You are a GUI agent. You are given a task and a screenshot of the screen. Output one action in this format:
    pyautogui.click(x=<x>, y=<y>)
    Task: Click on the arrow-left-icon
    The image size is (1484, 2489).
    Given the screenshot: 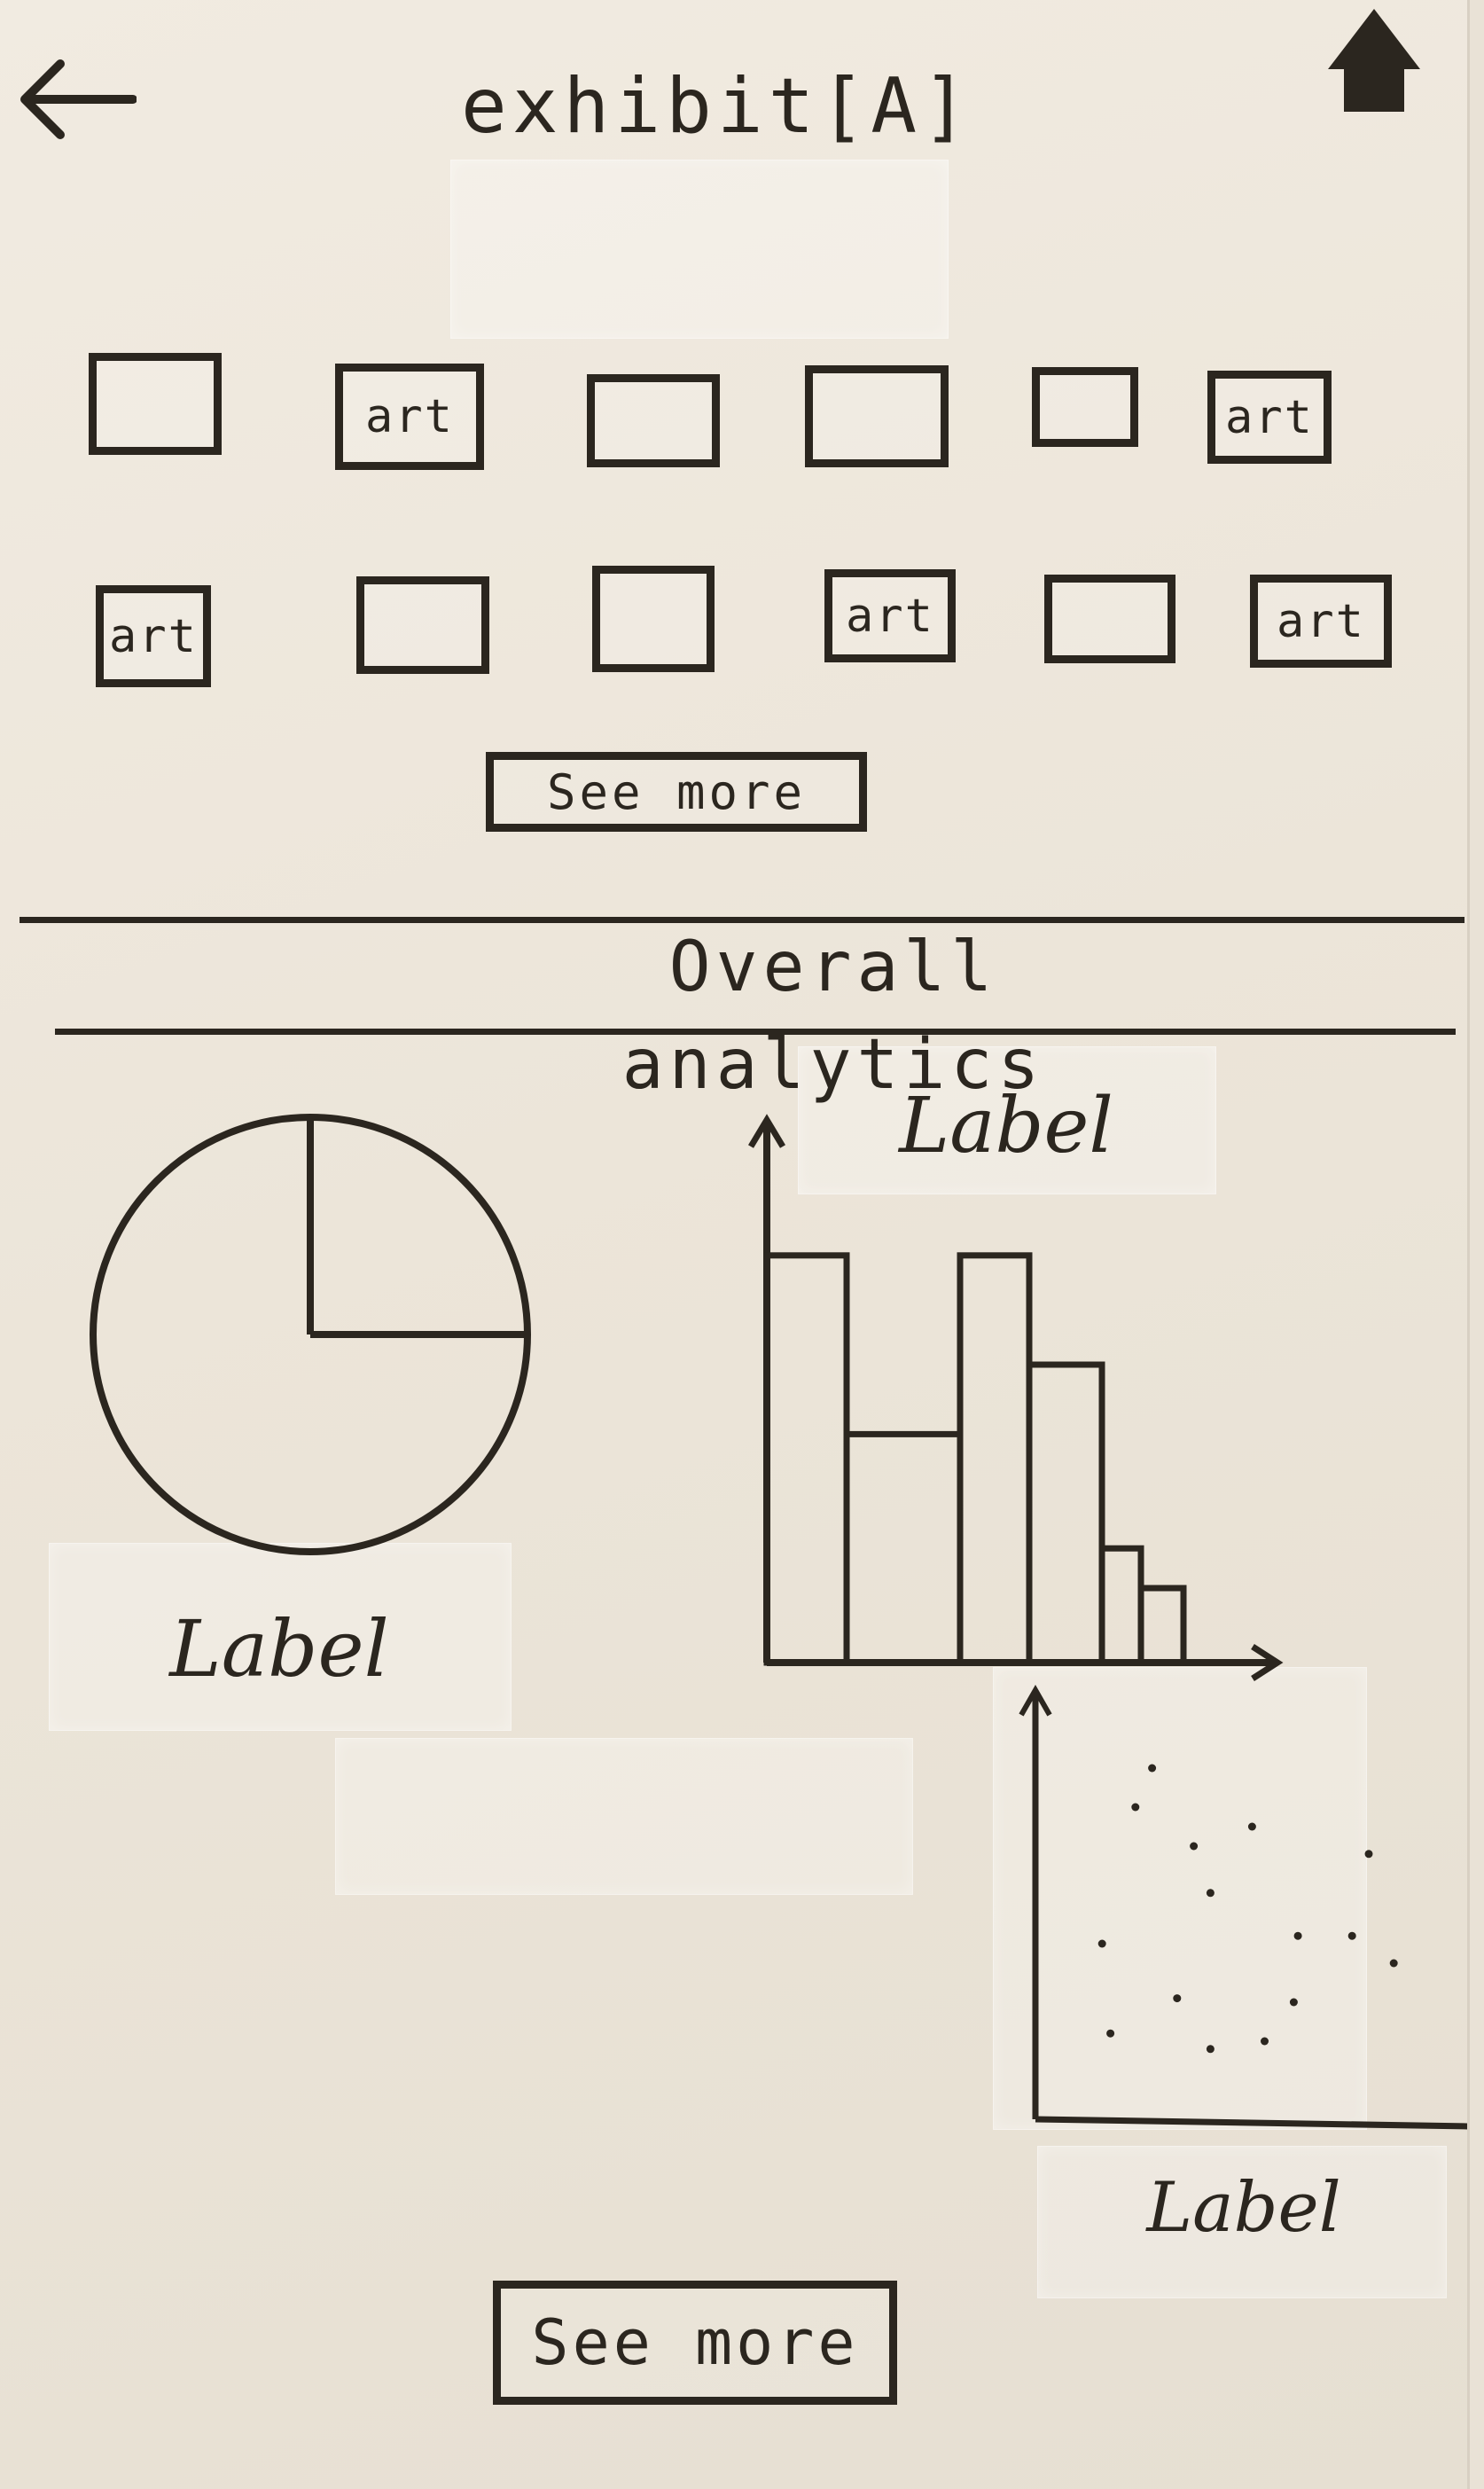 What is the action you would take?
    pyautogui.click(x=78, y=99)
    